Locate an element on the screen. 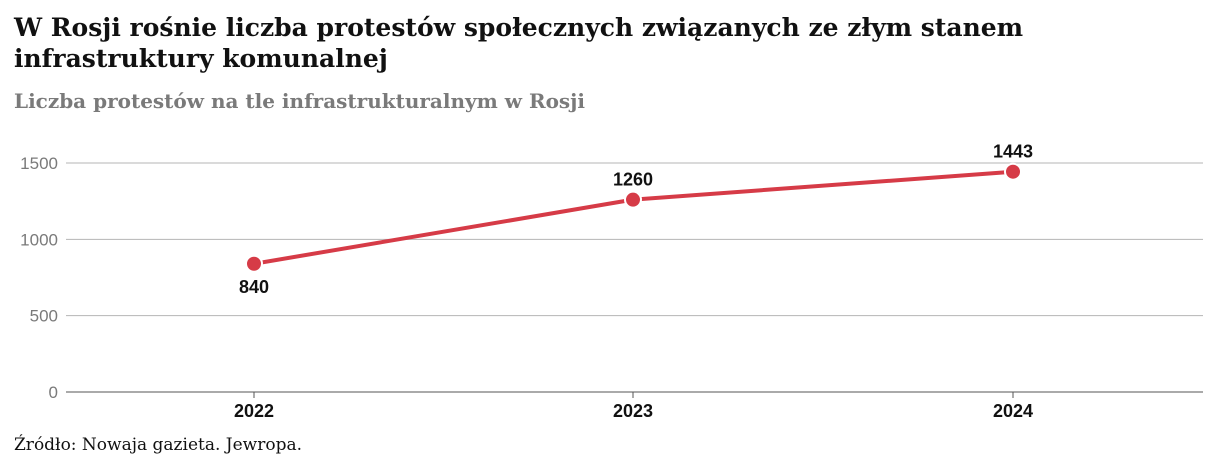  x-tick-label: 2024 is located at coordinates (1013, 411).